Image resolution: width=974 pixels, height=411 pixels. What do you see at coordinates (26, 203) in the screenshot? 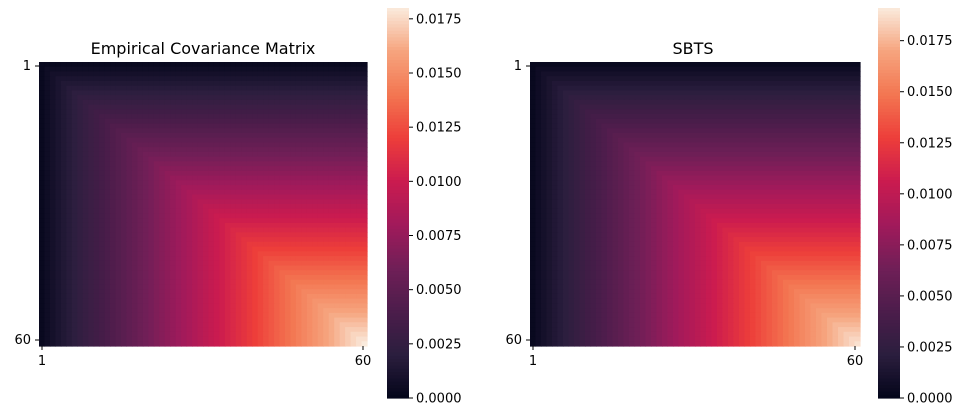
I see `y-axis: 1 60` at bounding box center [26, 203].